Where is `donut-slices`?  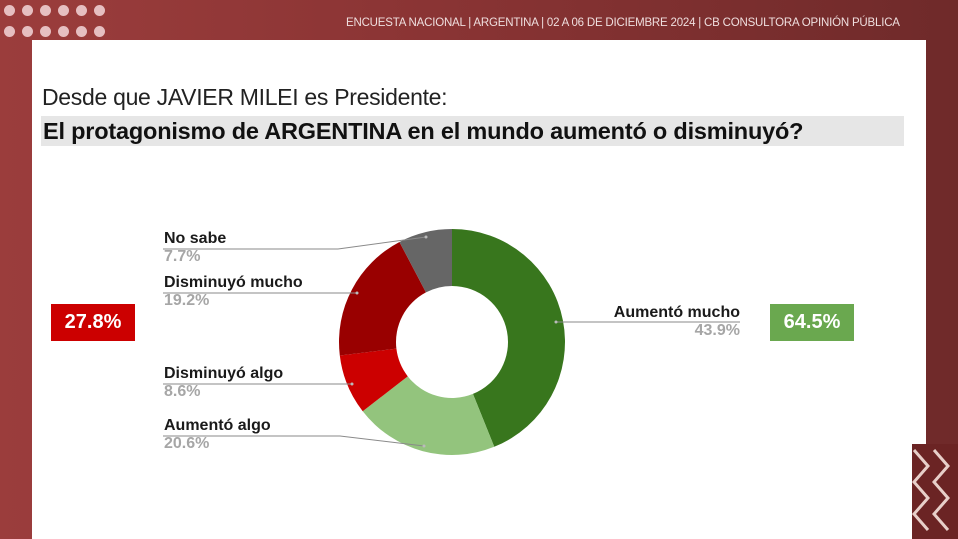 donut-slices is located at coordinates (452, 342).